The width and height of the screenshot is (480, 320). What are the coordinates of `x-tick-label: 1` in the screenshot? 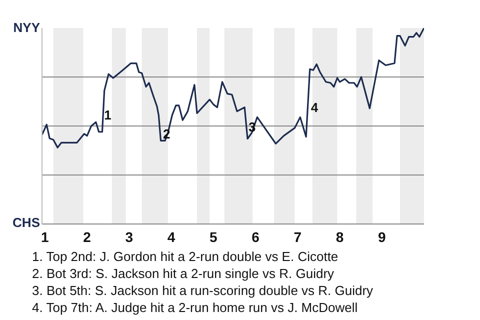 It's located at (45, 236).